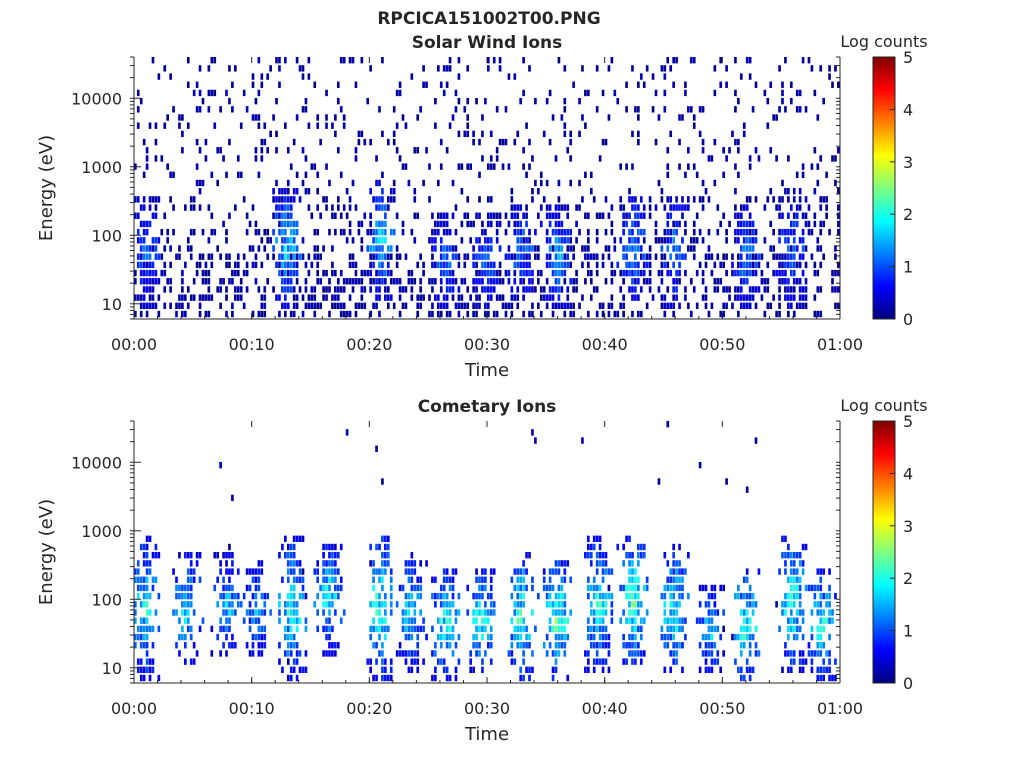  I want to click on colorbar-tick-label: 4, so click(908, 473).